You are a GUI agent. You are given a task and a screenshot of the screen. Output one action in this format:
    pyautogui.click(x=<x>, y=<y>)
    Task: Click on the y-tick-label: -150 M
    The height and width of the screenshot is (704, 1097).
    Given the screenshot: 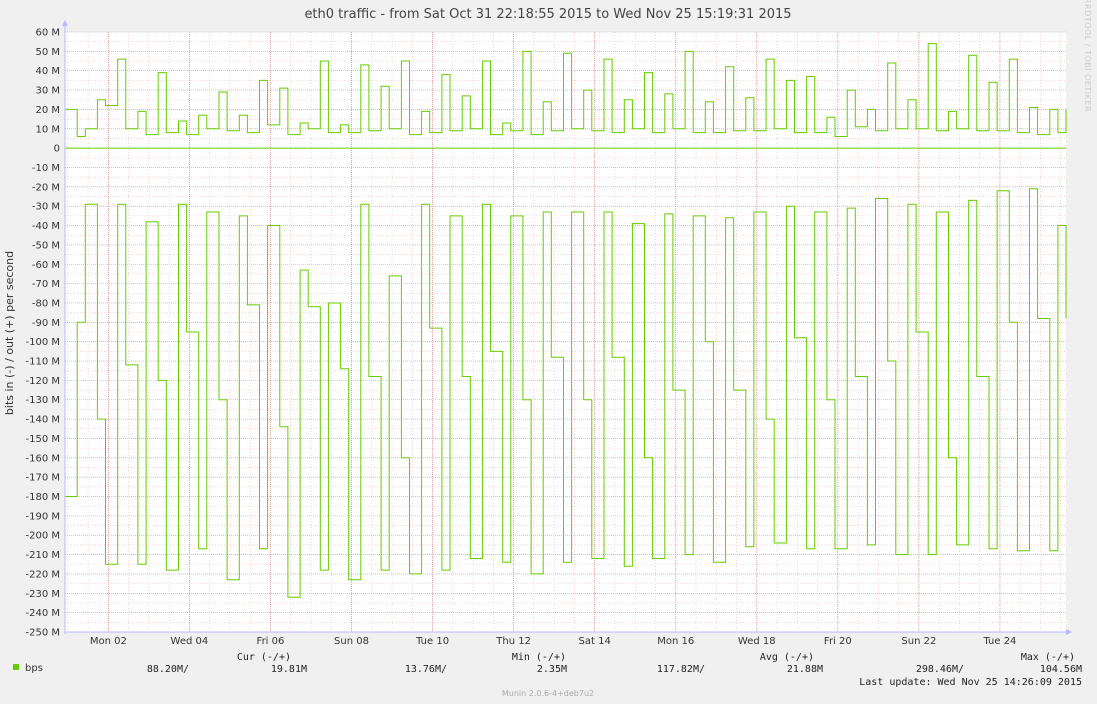 What is the action you would take?
    pyautogui.click(x=42, y=439)
    